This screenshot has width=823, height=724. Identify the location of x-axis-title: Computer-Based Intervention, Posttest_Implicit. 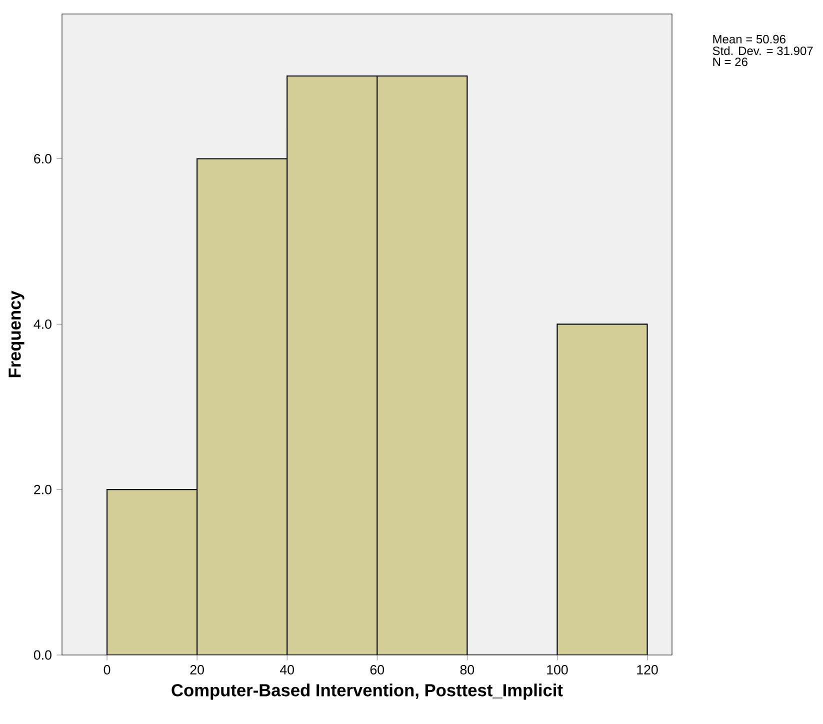
(367, 692).